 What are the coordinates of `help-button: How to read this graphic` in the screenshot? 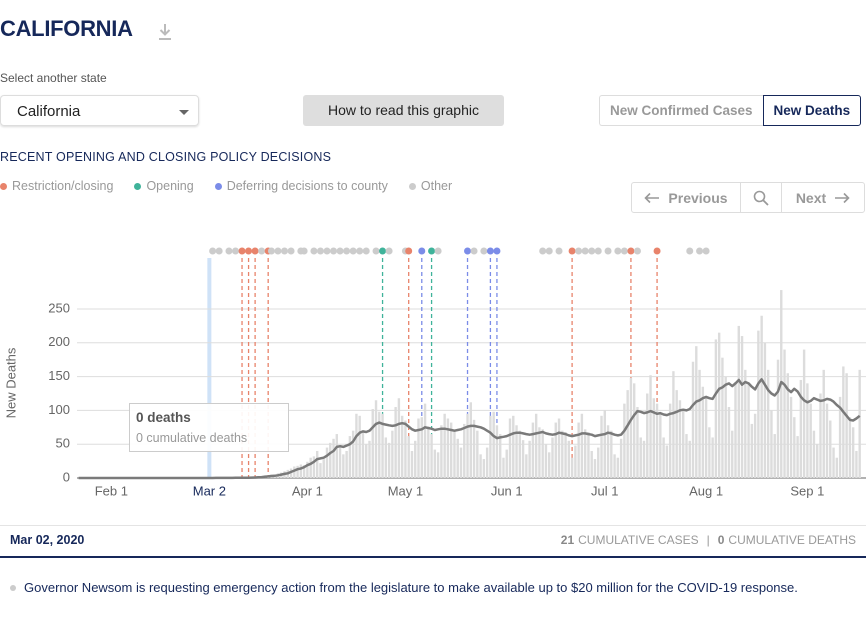 It's located at (403, 110).